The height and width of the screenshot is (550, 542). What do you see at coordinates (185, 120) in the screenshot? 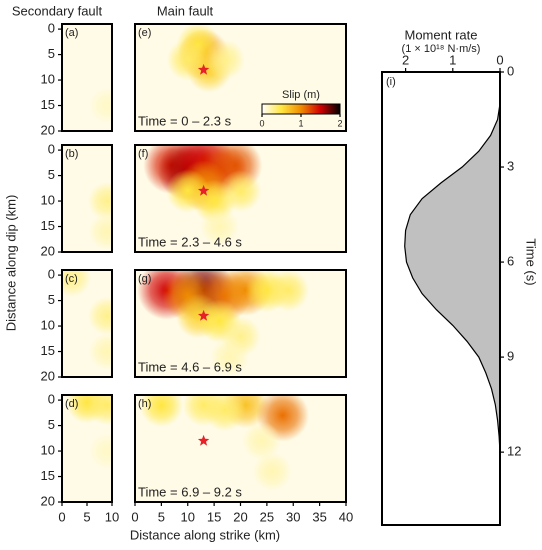
I see `time-window: Time = 0 – 2.3 s` at bounding box center [185, 120].